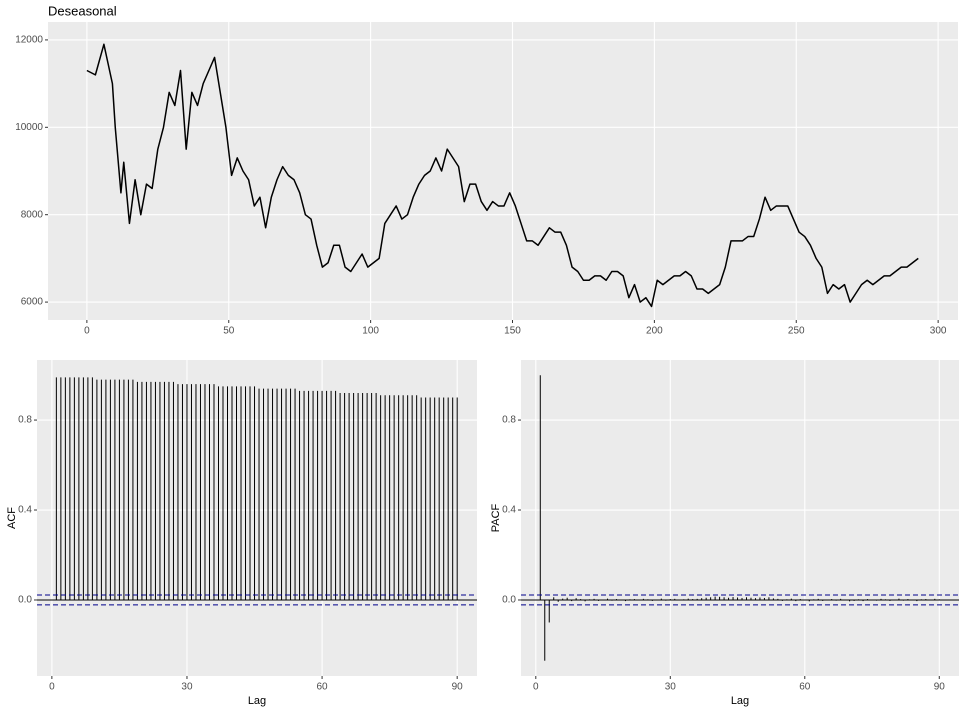 The image size is (966, 711). I want to click on x-tick-label: 50, so click(229, 331).